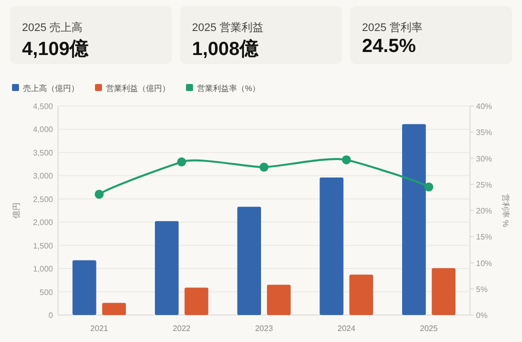 Image resolution: width=522 pixels, height=342 pixels. What do you see at coordinates (484, 237) in the screenshot?
I see `y2-tick-label: 15%` at bounding box center [484, 237].